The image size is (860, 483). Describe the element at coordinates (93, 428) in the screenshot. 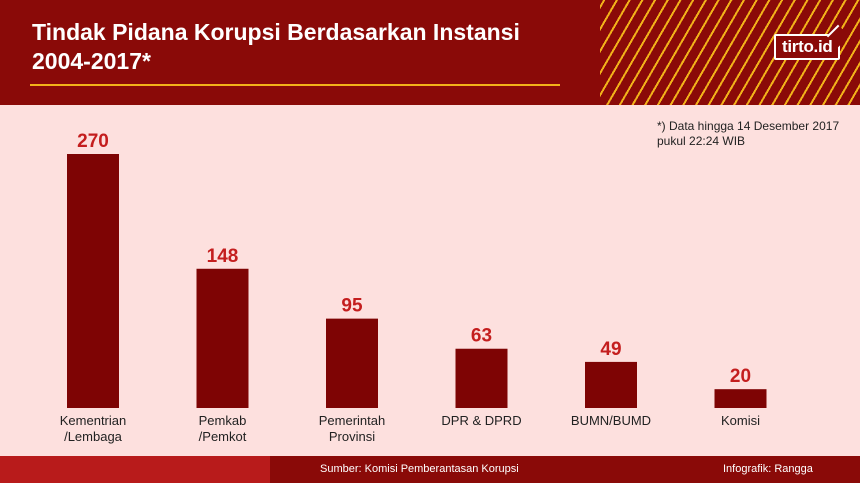

I see `category-label-kementrian-lembaga: Kementrian/Lembaga` at that location.